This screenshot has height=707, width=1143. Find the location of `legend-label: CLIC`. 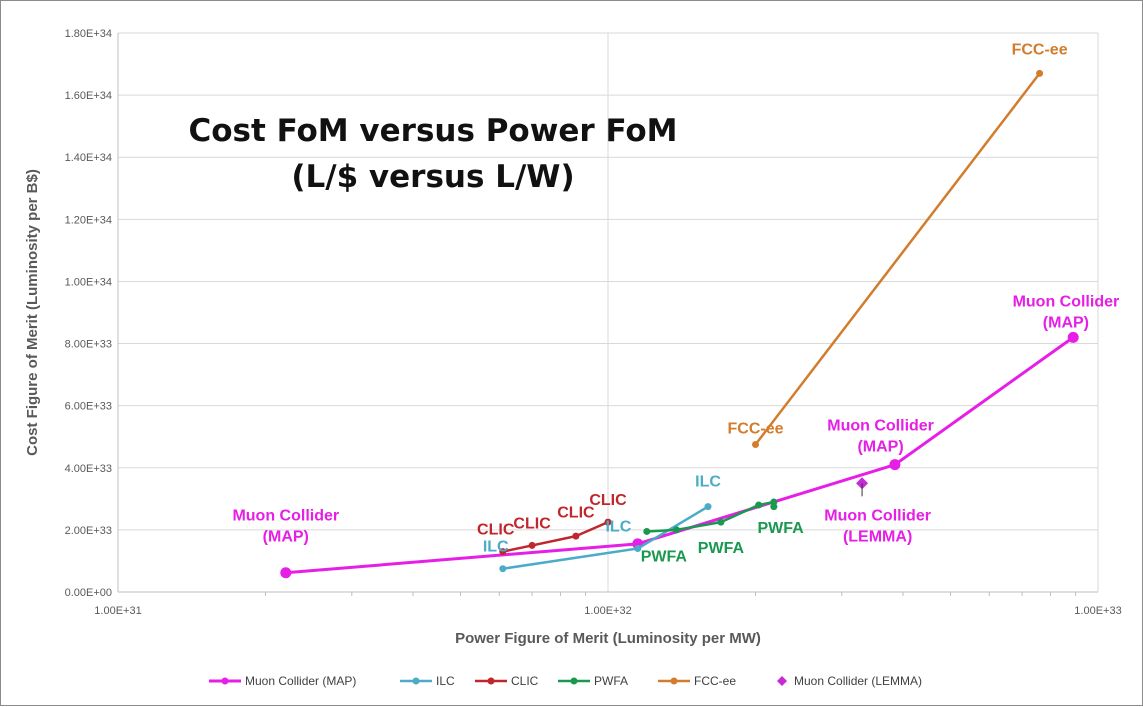

legend-label: CLIC is located at coordinates (525, 681).